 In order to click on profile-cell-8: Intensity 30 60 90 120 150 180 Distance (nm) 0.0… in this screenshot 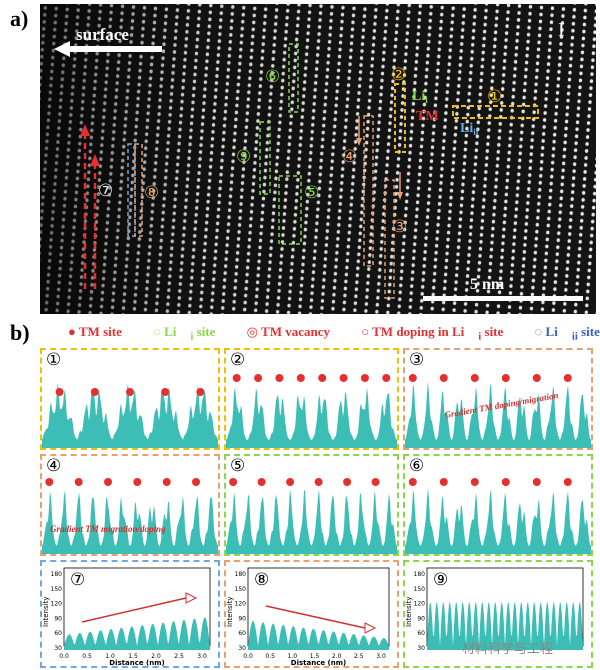, I will do `click(311, 614)`.